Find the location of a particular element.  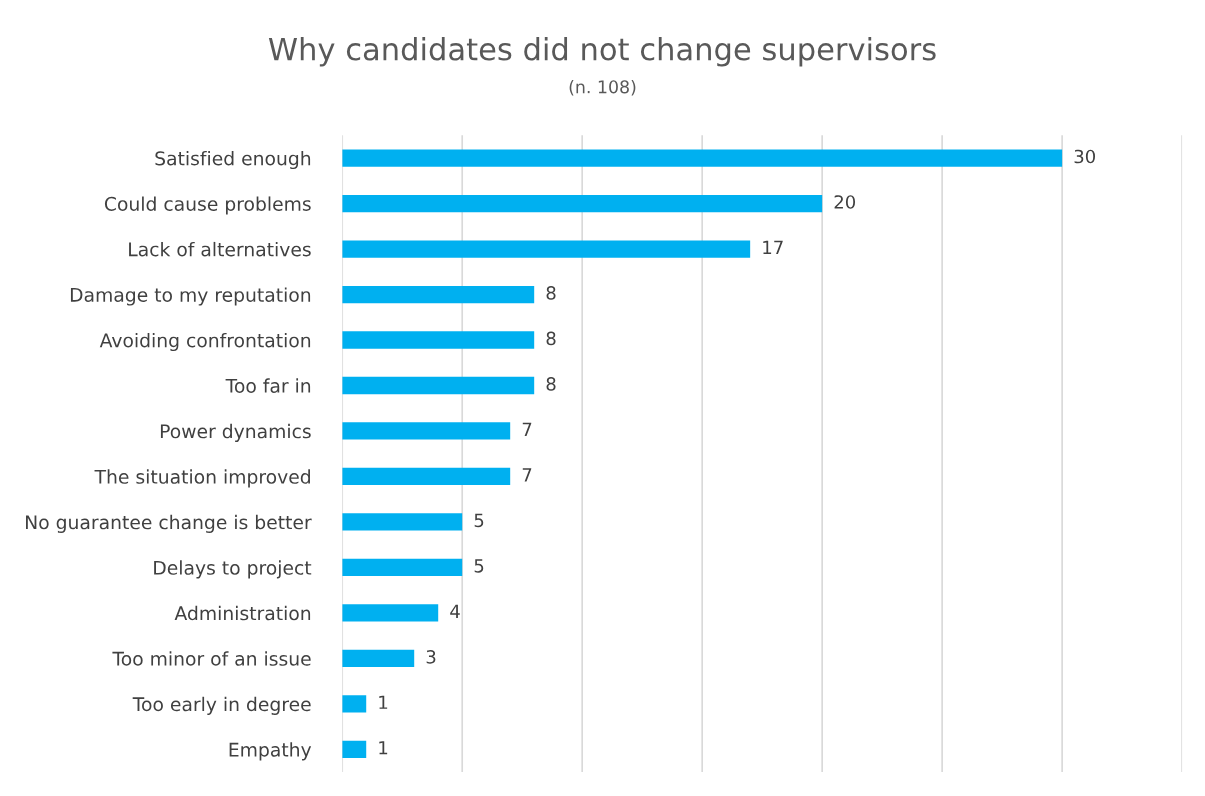

y-tick-label: Avoiding confrontation is located at coordinates (205, 342).